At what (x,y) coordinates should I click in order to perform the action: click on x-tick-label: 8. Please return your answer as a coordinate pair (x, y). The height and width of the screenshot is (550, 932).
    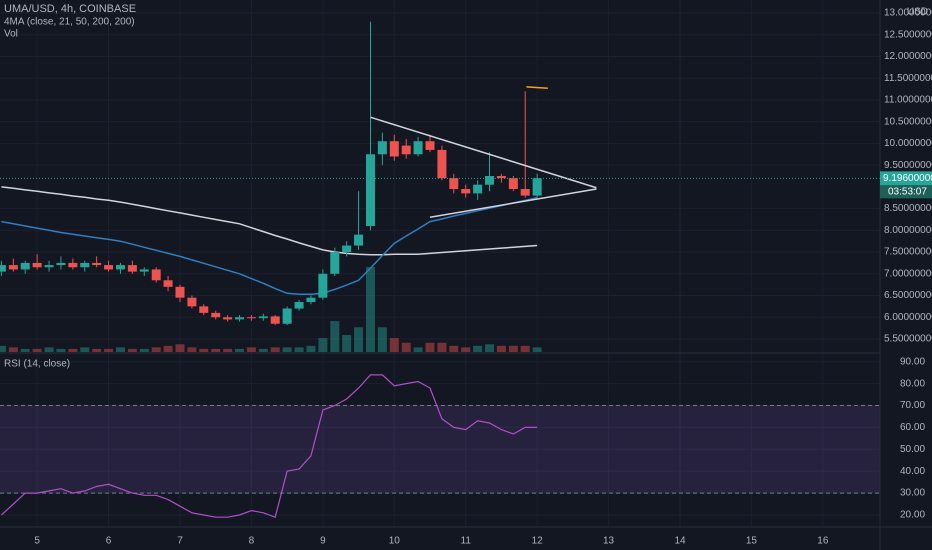
    Looking at the image, I should click on (252, 541).